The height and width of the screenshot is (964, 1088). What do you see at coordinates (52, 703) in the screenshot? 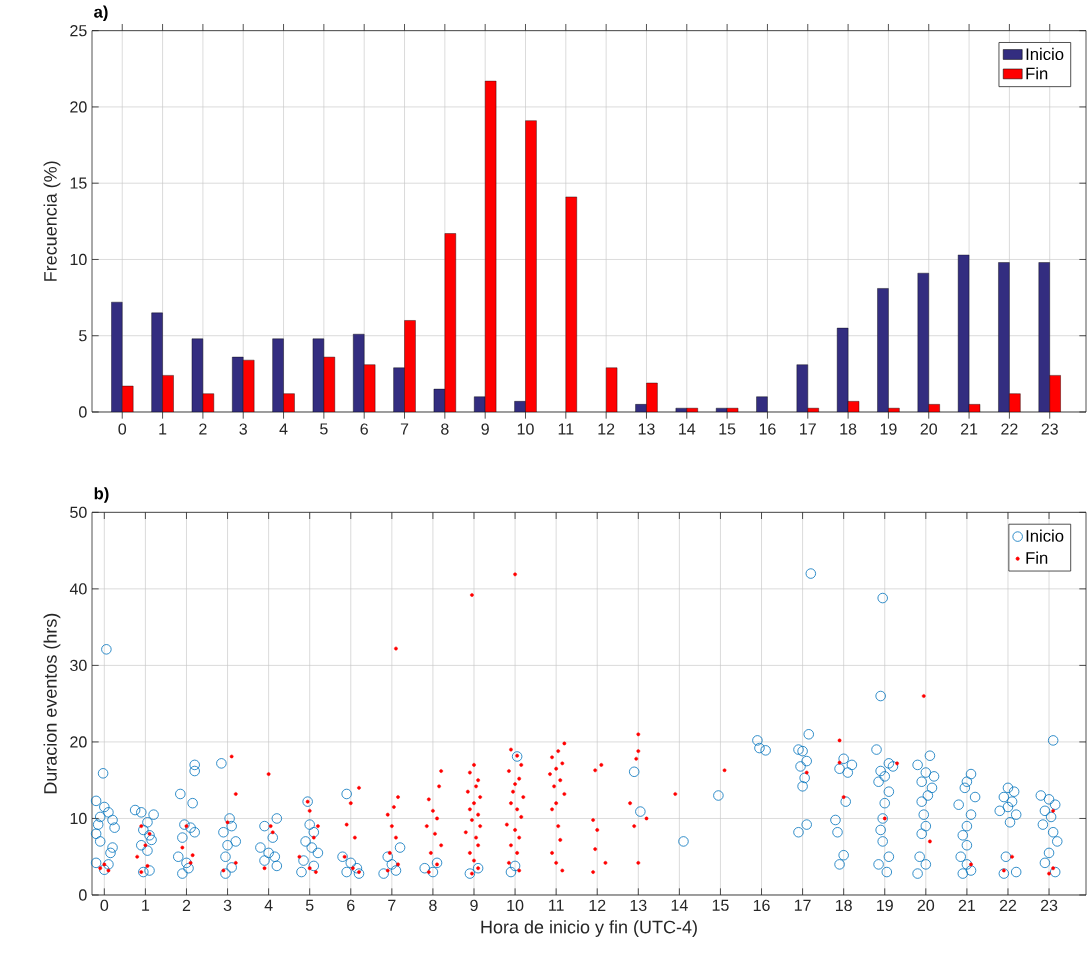
I see `y-axis-title: Duracion eventos (hrs)` at bounding box center [52, 703].